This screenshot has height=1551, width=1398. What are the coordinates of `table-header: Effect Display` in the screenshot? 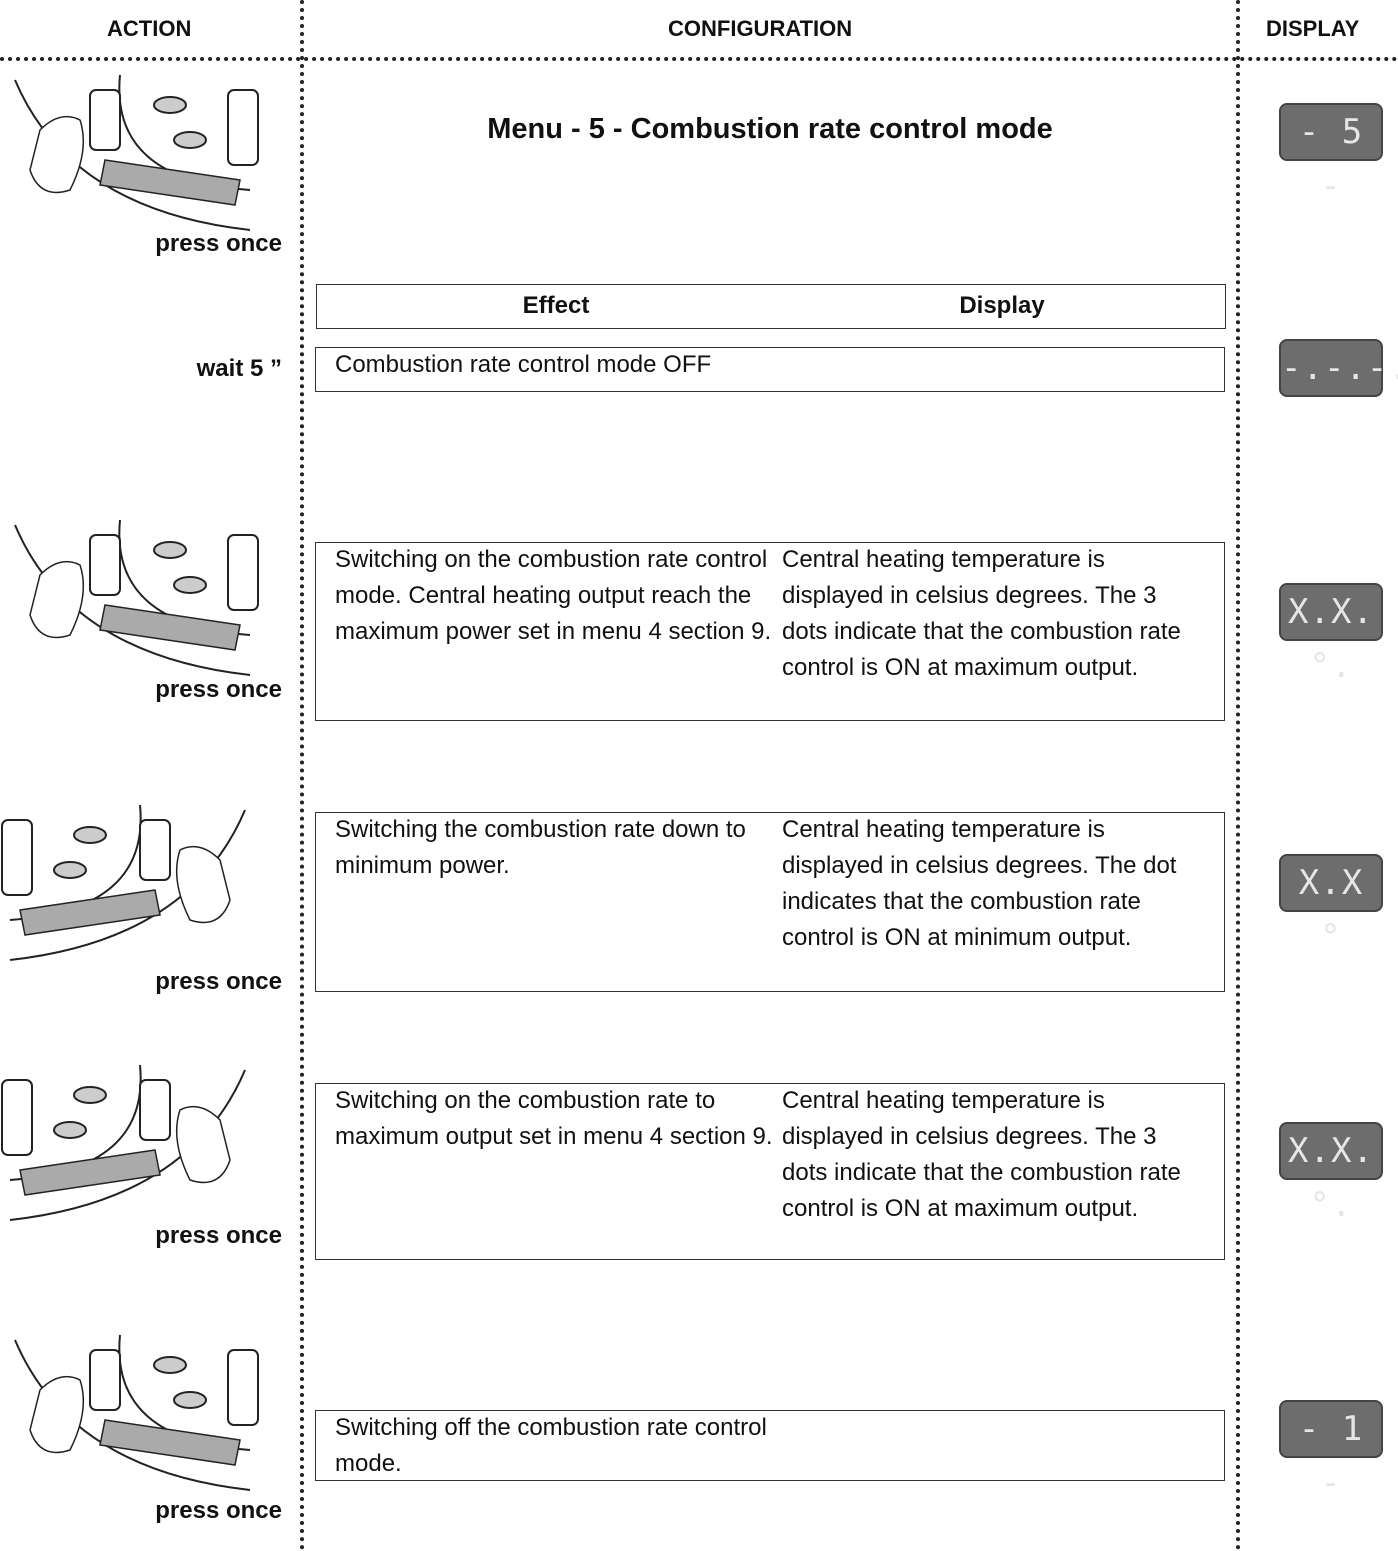 It's located at (771, 306).